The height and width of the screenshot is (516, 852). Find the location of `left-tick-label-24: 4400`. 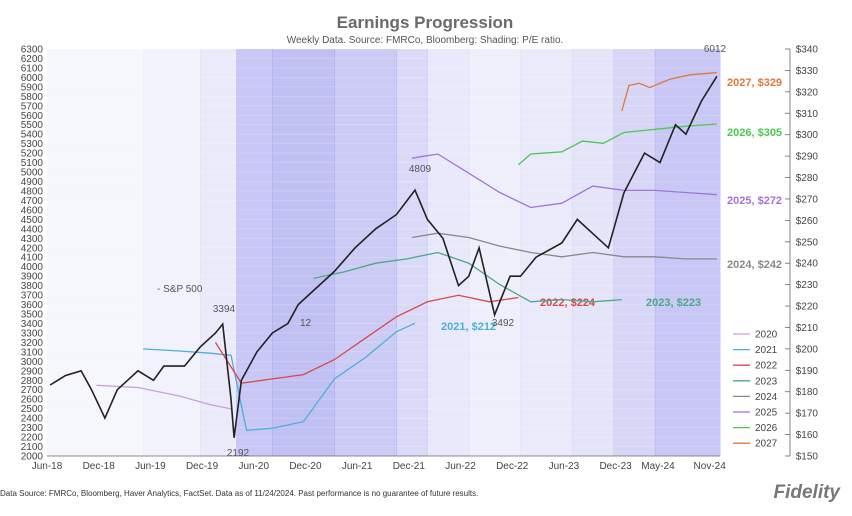

left-tick-label-24: 4400 is located at coordinates (32, 229).